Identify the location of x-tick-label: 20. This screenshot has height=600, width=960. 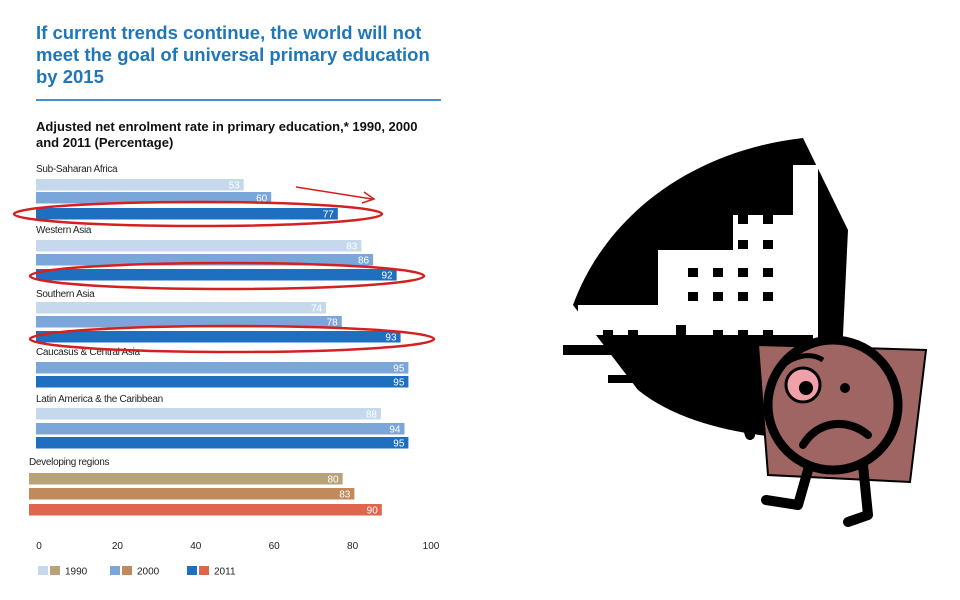
(118, 546).